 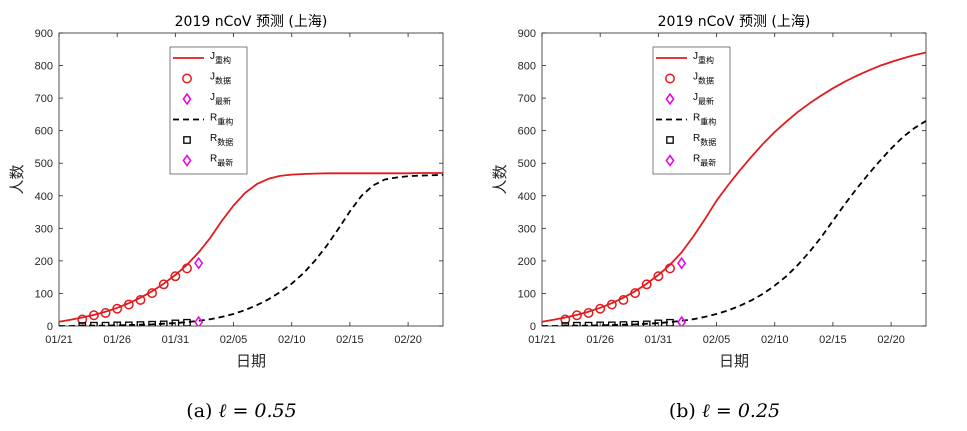 I want to click on caption-b-math: ℓ = 0.25, so click(x=741, y=411).